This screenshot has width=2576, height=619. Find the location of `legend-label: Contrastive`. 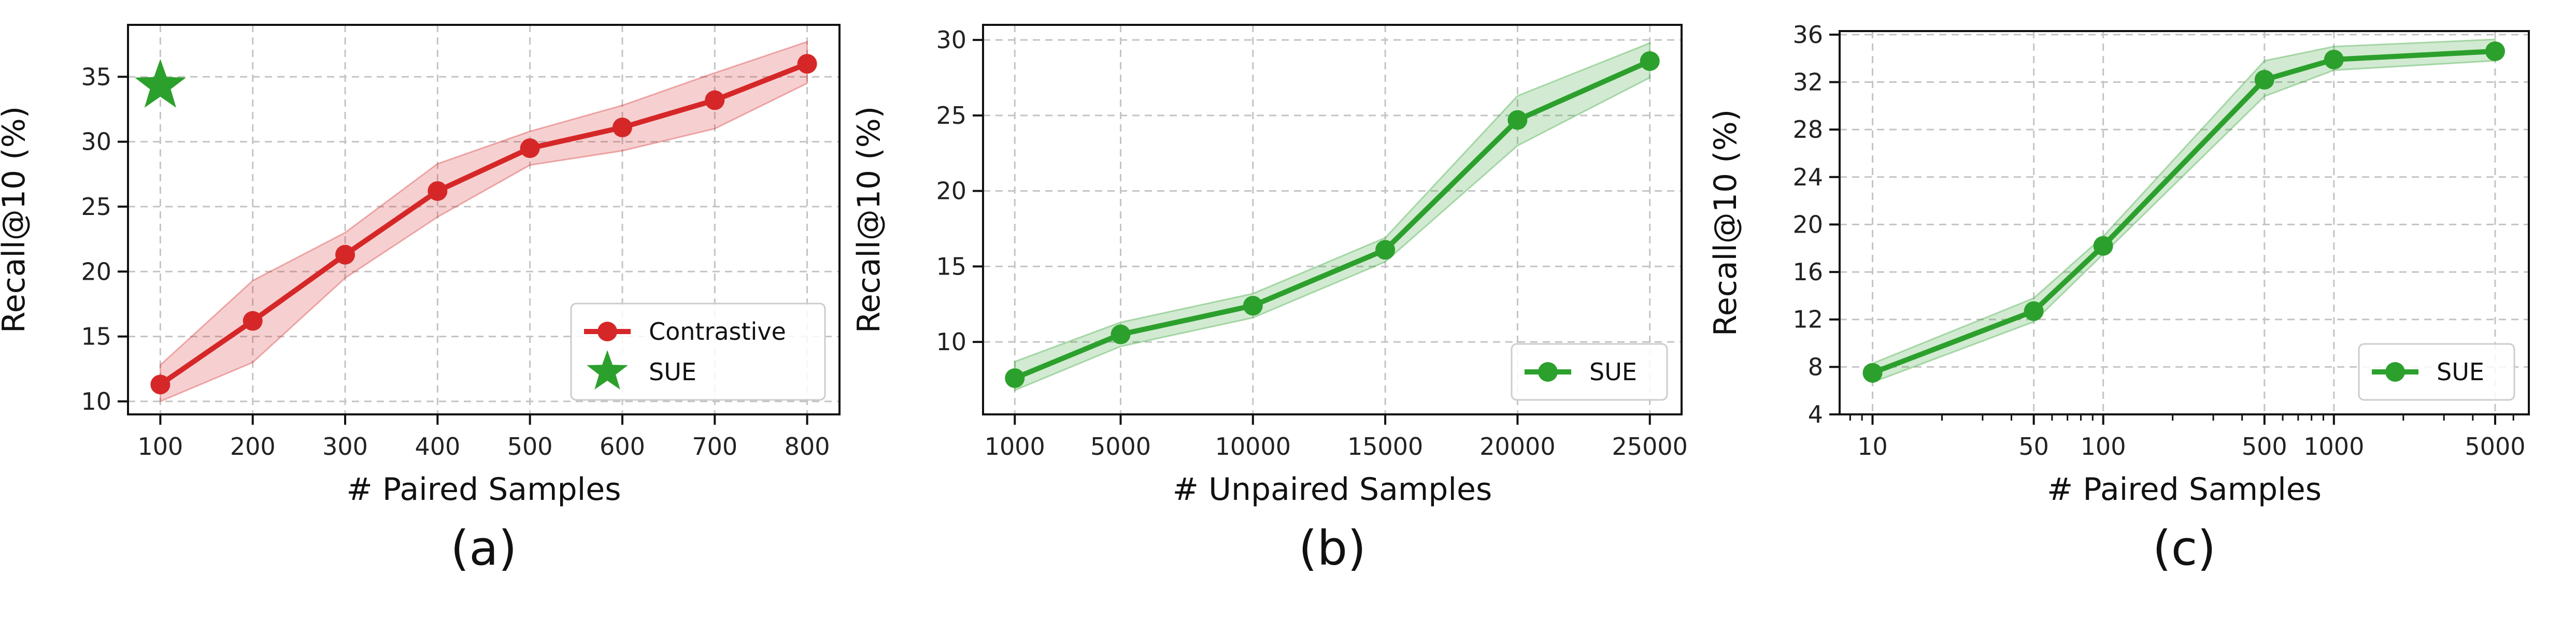

legend-label: Contrastive is located at coordinates (717, 332).